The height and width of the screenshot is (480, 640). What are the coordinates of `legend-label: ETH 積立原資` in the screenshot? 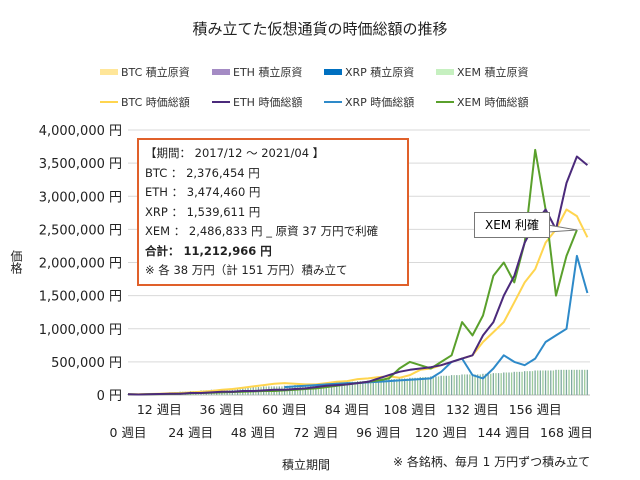 It's located at (268, 72).